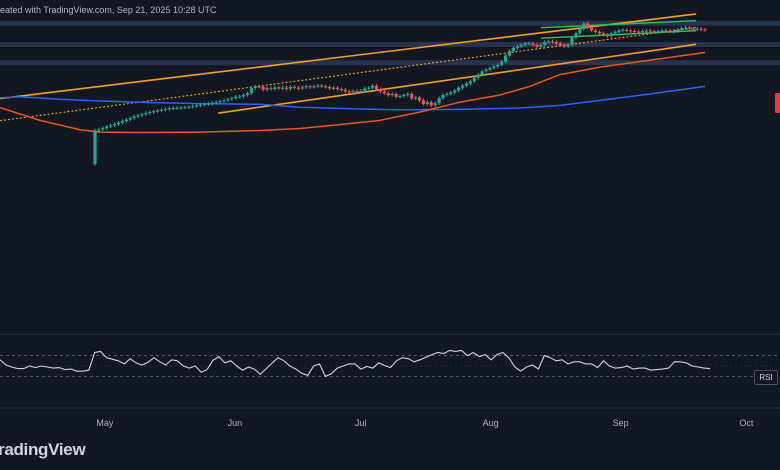 This screenshot has height=470, width=780. What do you see at coordinates (618, 24) in the screenshot?
I see `flag-upper-line` at bounding box center [618, 24].